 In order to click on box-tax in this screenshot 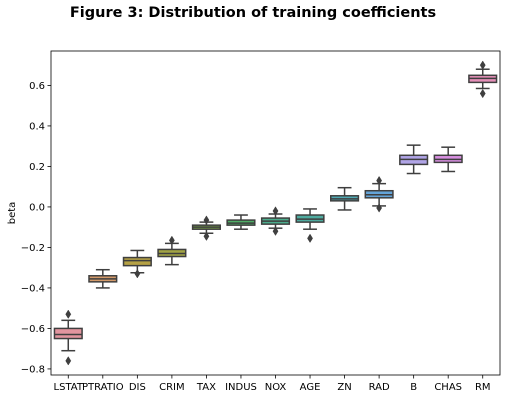, I will do `click(206, 228)`.